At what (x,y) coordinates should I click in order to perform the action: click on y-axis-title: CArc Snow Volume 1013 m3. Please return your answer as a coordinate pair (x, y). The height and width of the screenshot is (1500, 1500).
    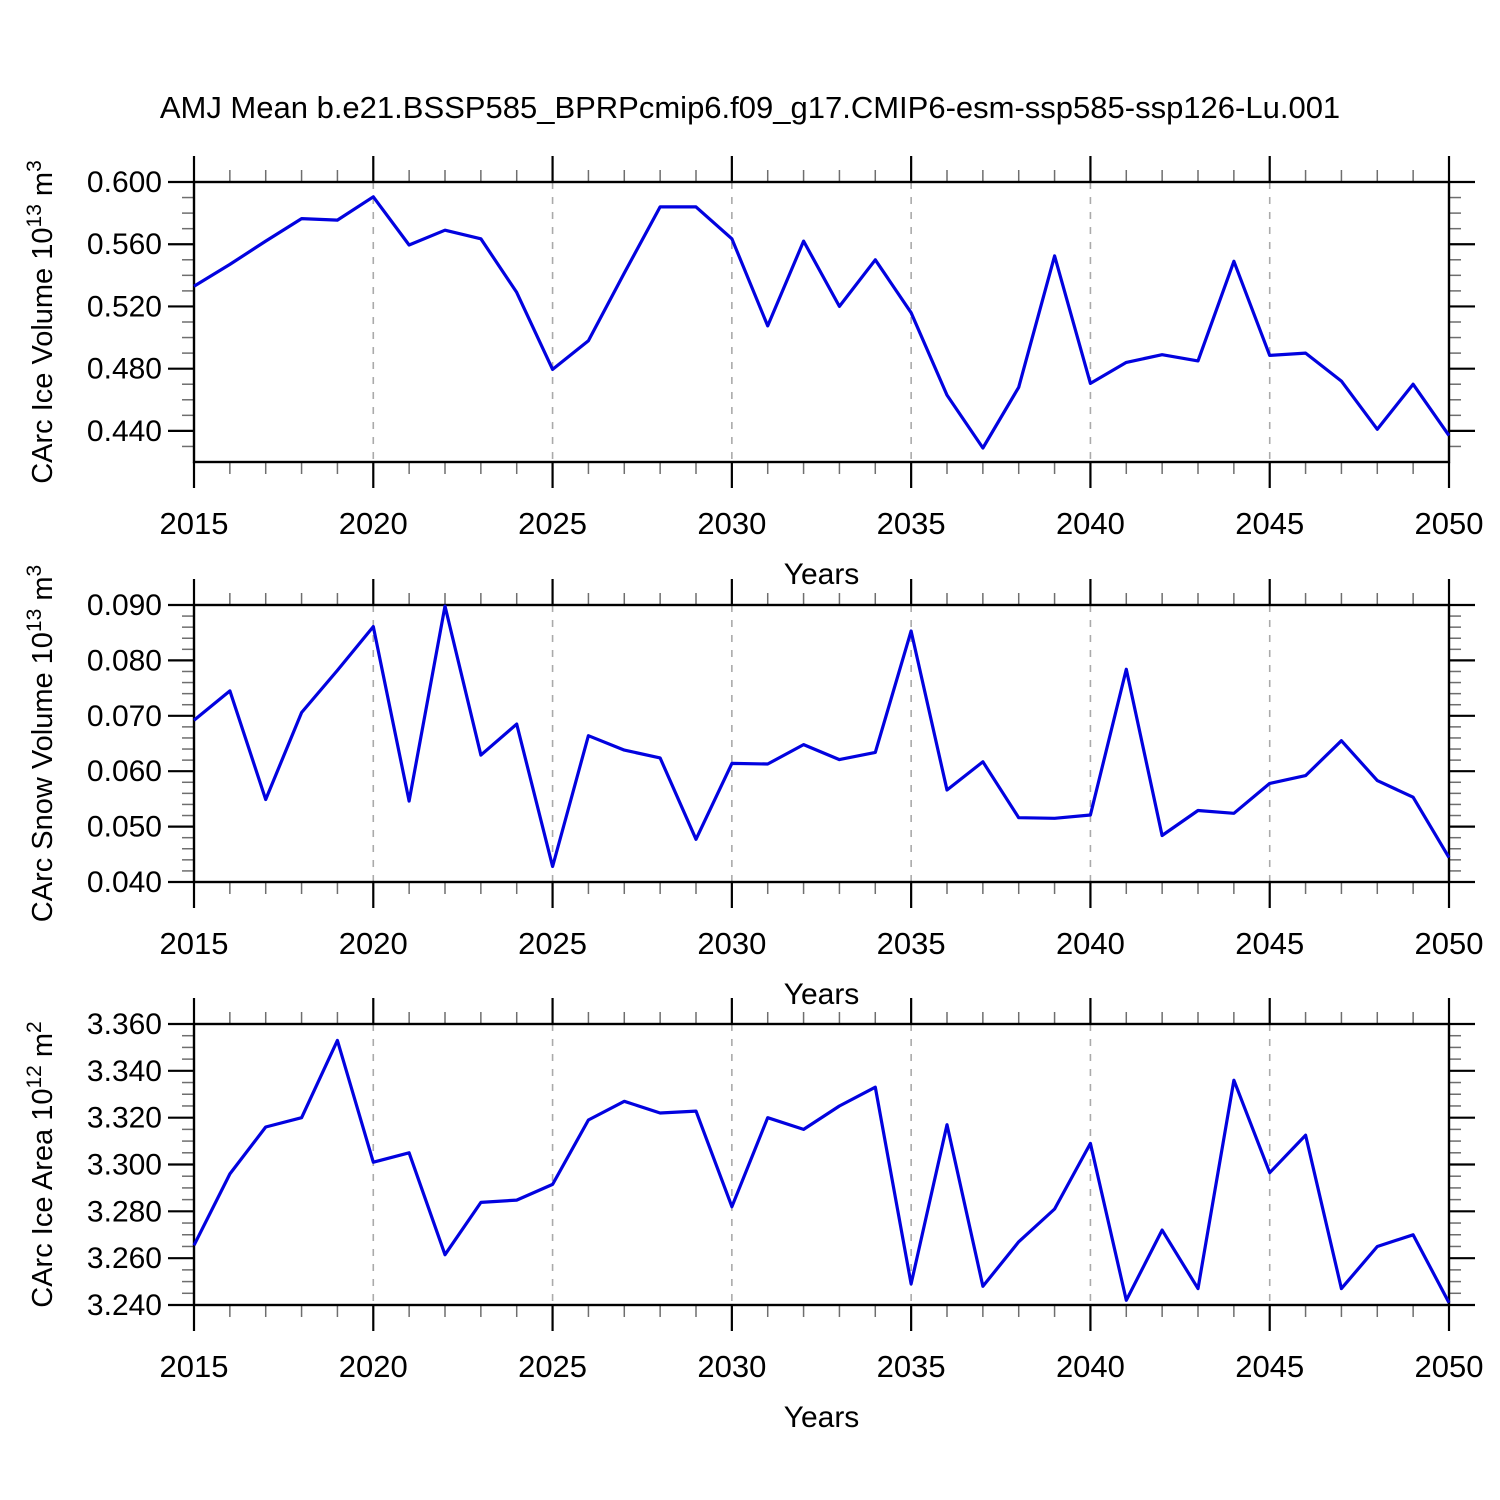
    Looking at the image, I should click on (41, 743).